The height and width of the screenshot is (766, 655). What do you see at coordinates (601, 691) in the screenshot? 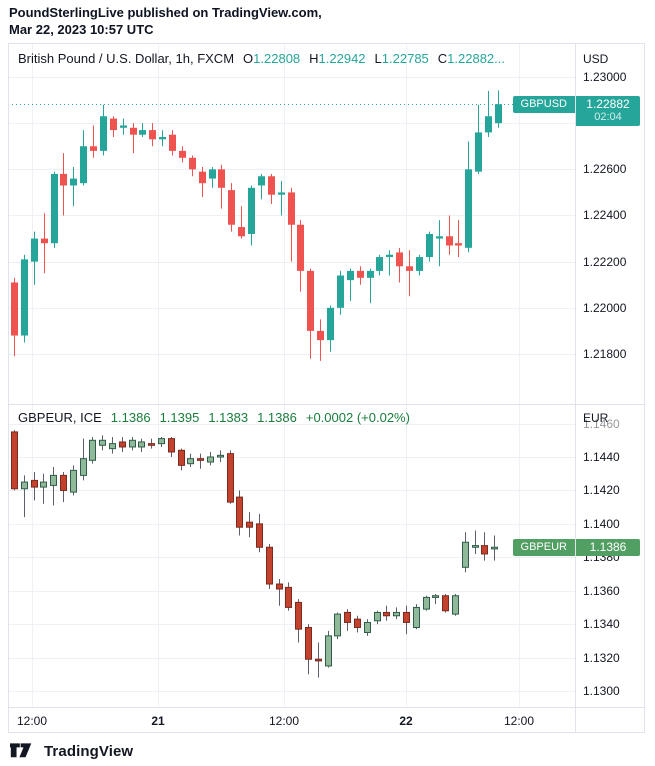
I see `eur-price-tick-label: 1.1300` at bounding box center [601, 691].